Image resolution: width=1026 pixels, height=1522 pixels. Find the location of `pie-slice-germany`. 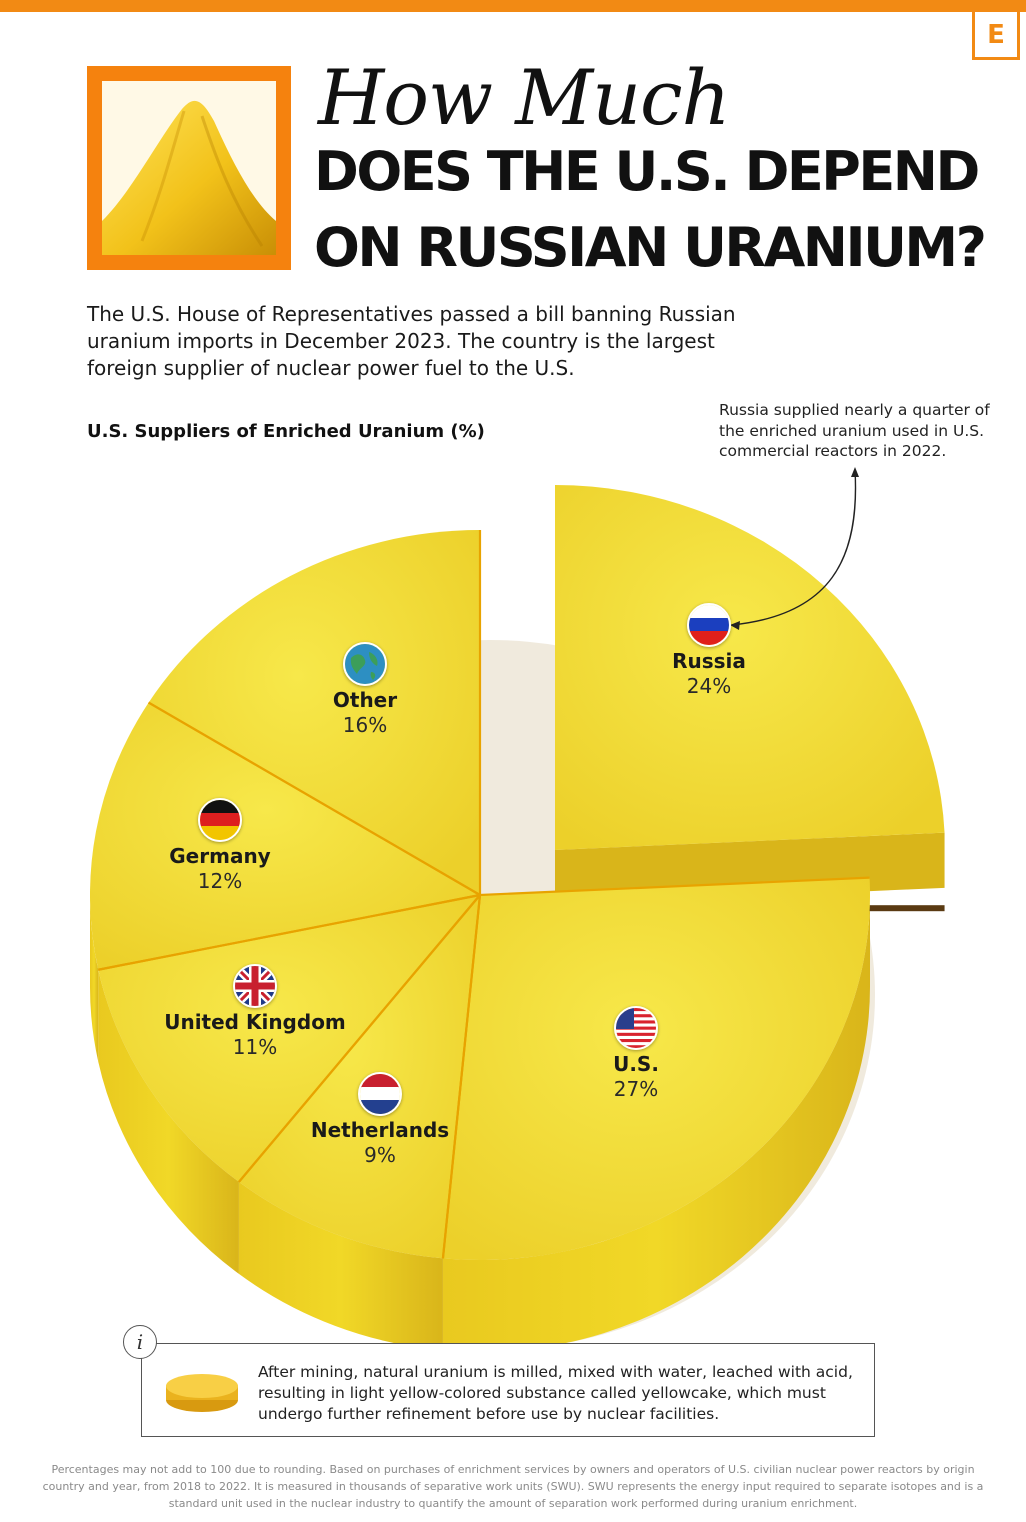

pie-slice-germany is located at coordinates (285, 836).